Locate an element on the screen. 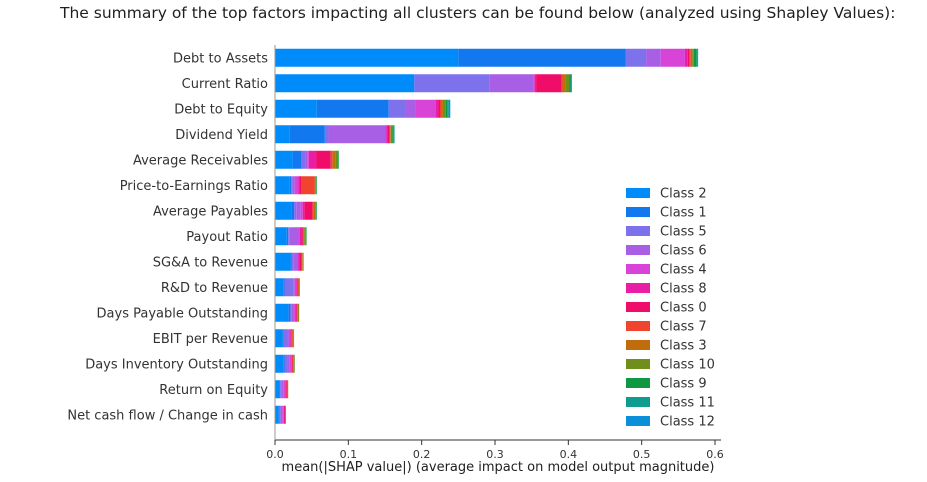 This screenshot has width=927, height=482. legend-label-class-9: Class 9 is located at coordinates (683, 384).